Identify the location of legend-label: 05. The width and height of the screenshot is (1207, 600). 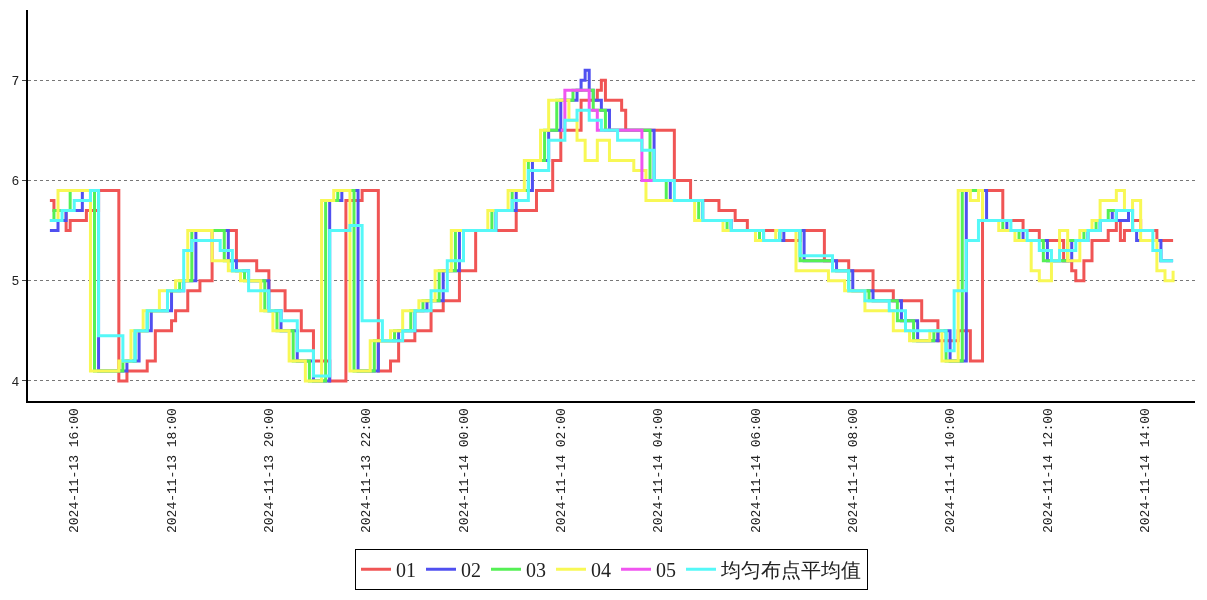
(666, 569).